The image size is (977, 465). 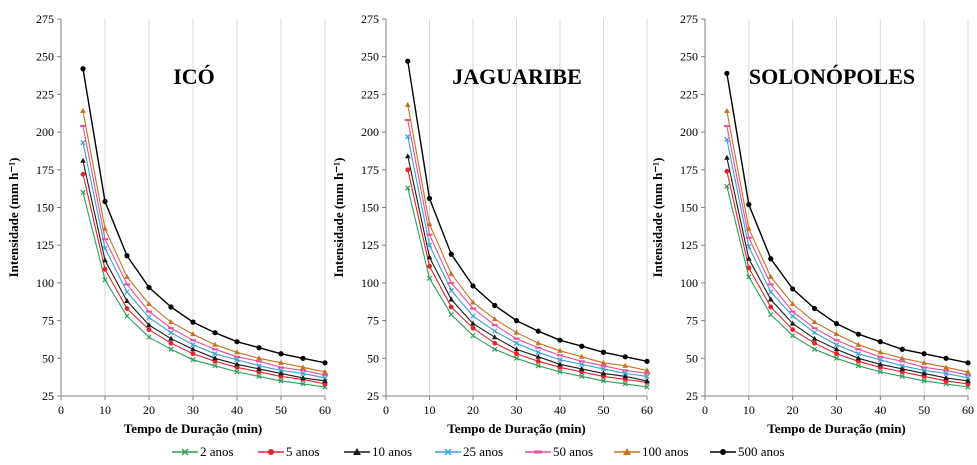 I want to click on y-tick-label: 75, so click(x=48, y=321).